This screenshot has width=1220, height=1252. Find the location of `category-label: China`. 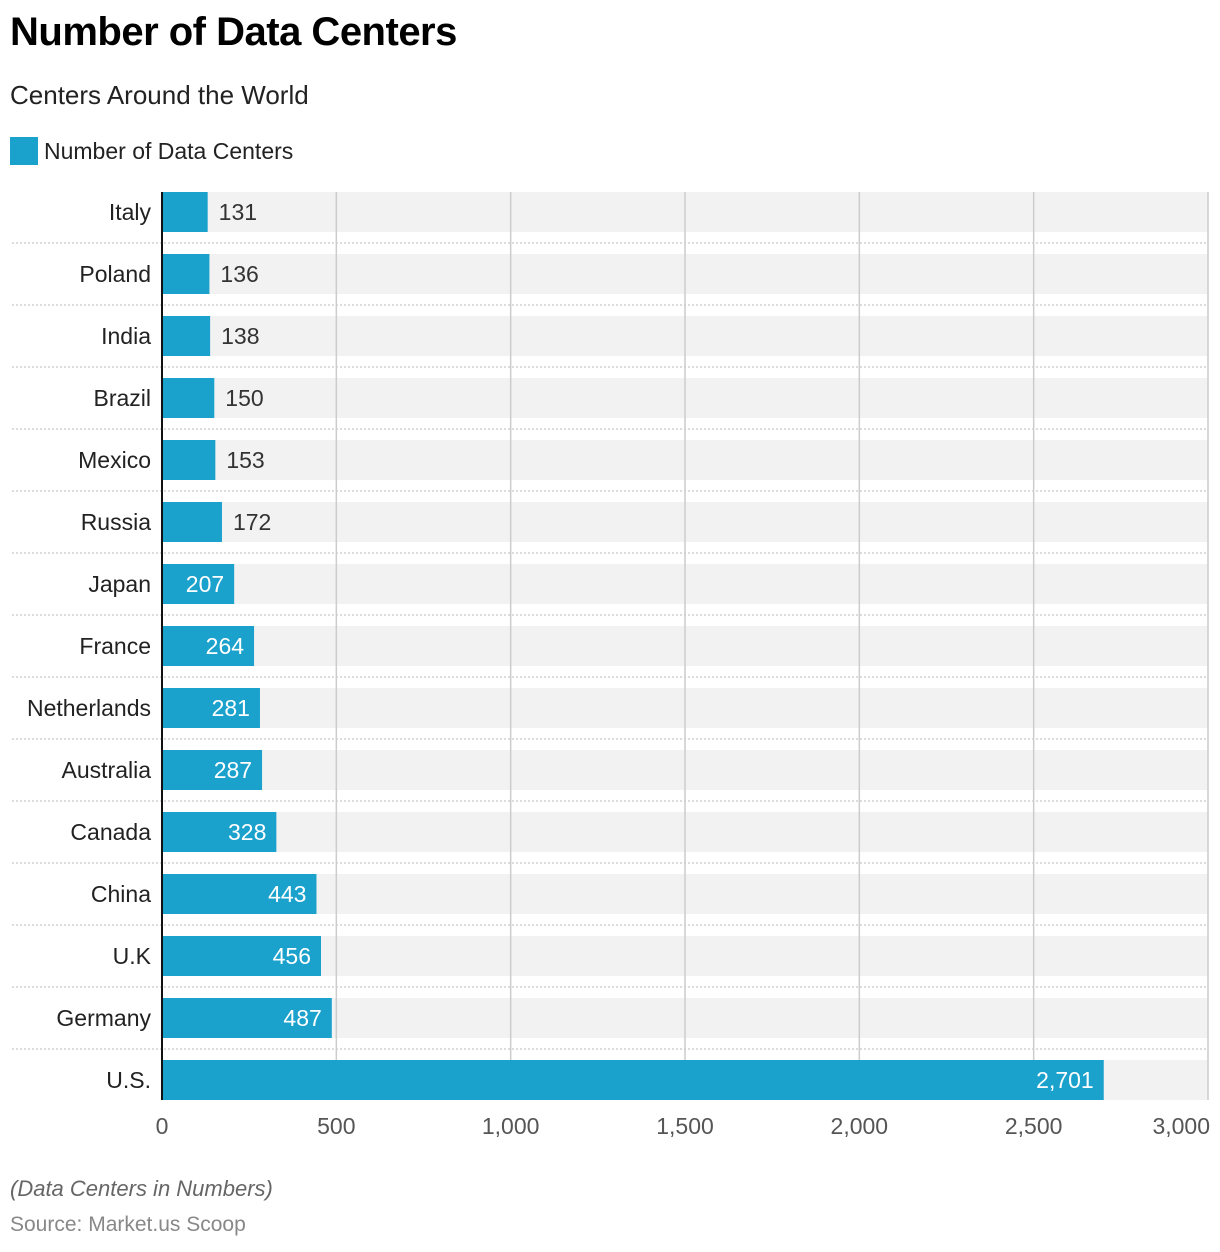

category-label: China is located at coordinates (121, 894).